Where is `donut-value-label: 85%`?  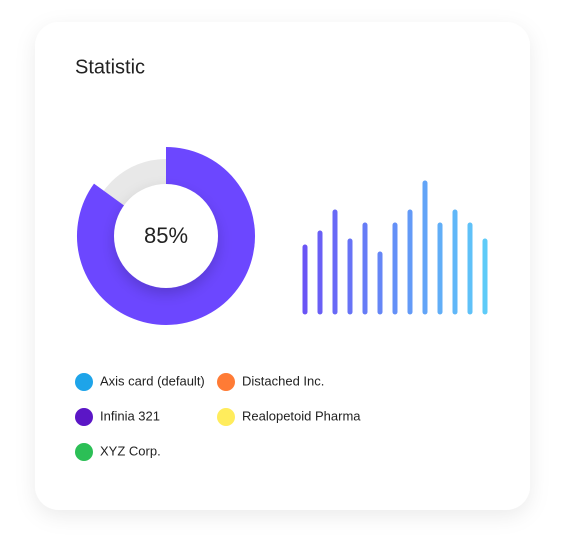 donut-value-label: 85% is located at coordinates (166, 235).